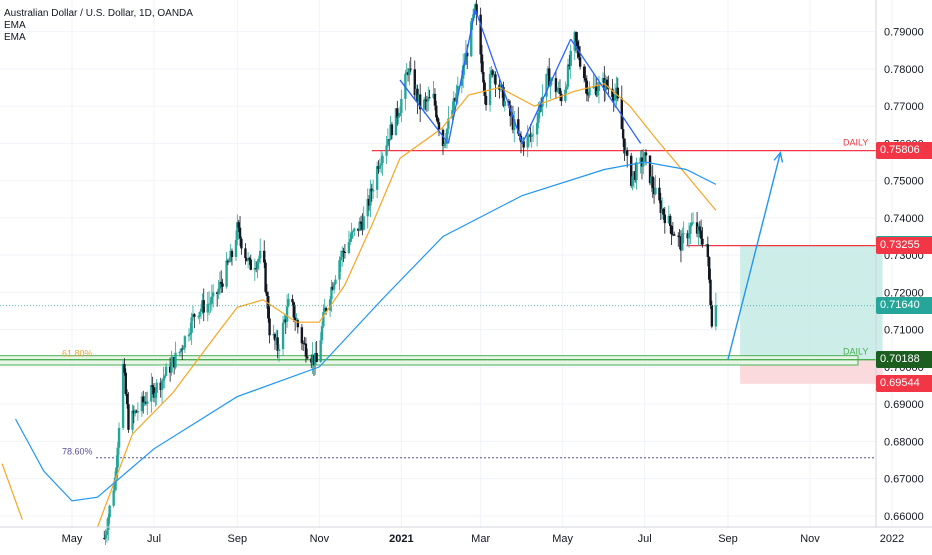 The height and width of the screenshot is (555, 932). What do you see at coordinates (904, 517) in the screenshot?
I see `price-axis-tick: 0.66000` at bounding box center [904, 517].